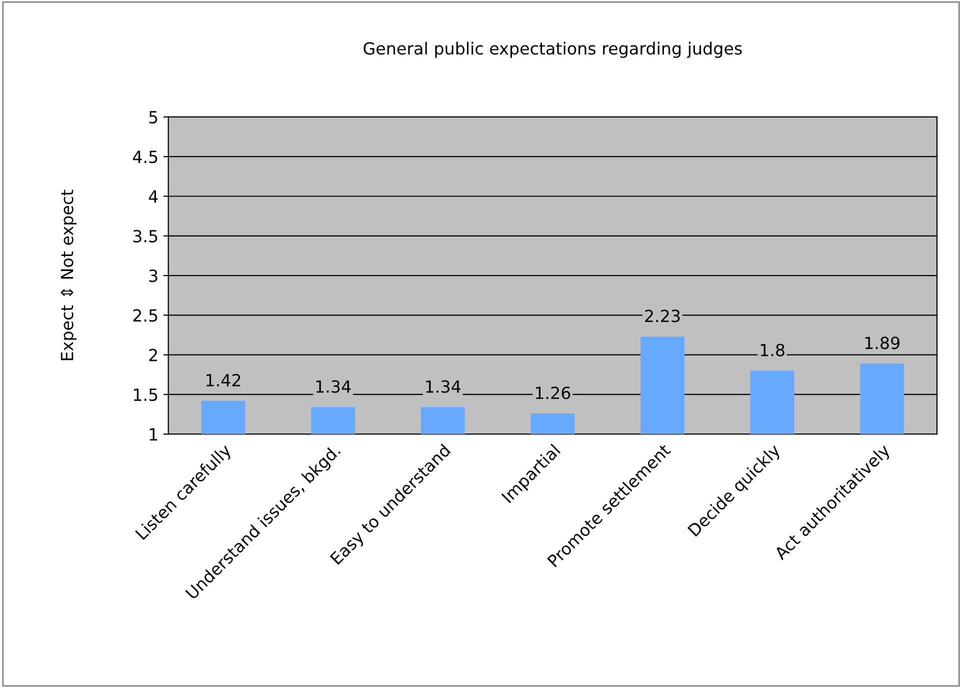 The image size is (962, 688). Describe the element at coordinates (153, 276) in the screenshot. I see `y-tick-label: 3` at that location.